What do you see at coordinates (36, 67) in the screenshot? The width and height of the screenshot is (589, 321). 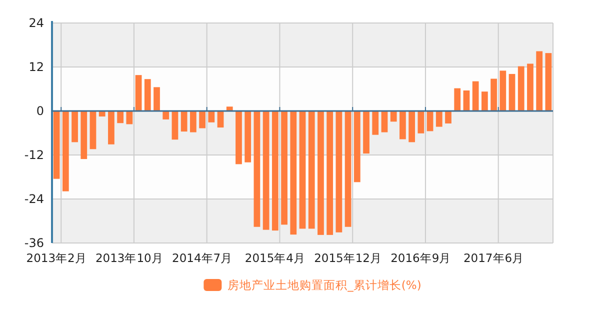 I see `y-tick-label: 12` at bounding box center [36, 67].